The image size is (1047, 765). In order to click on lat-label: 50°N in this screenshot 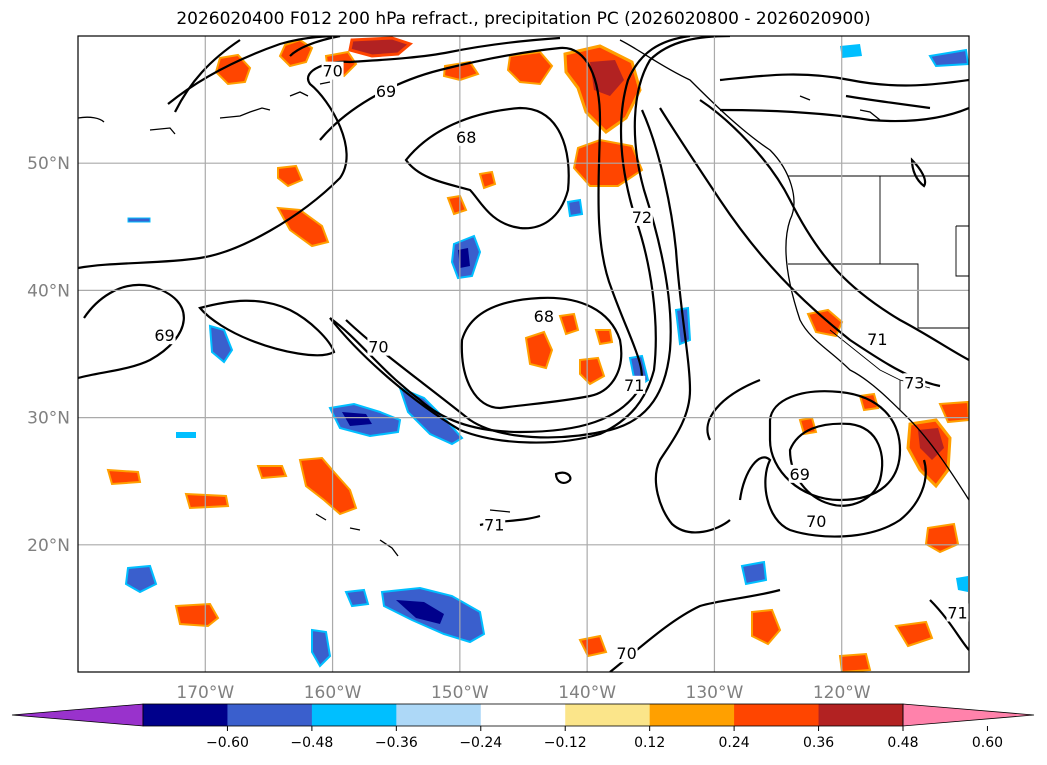, I will do `click(48, 164)`.